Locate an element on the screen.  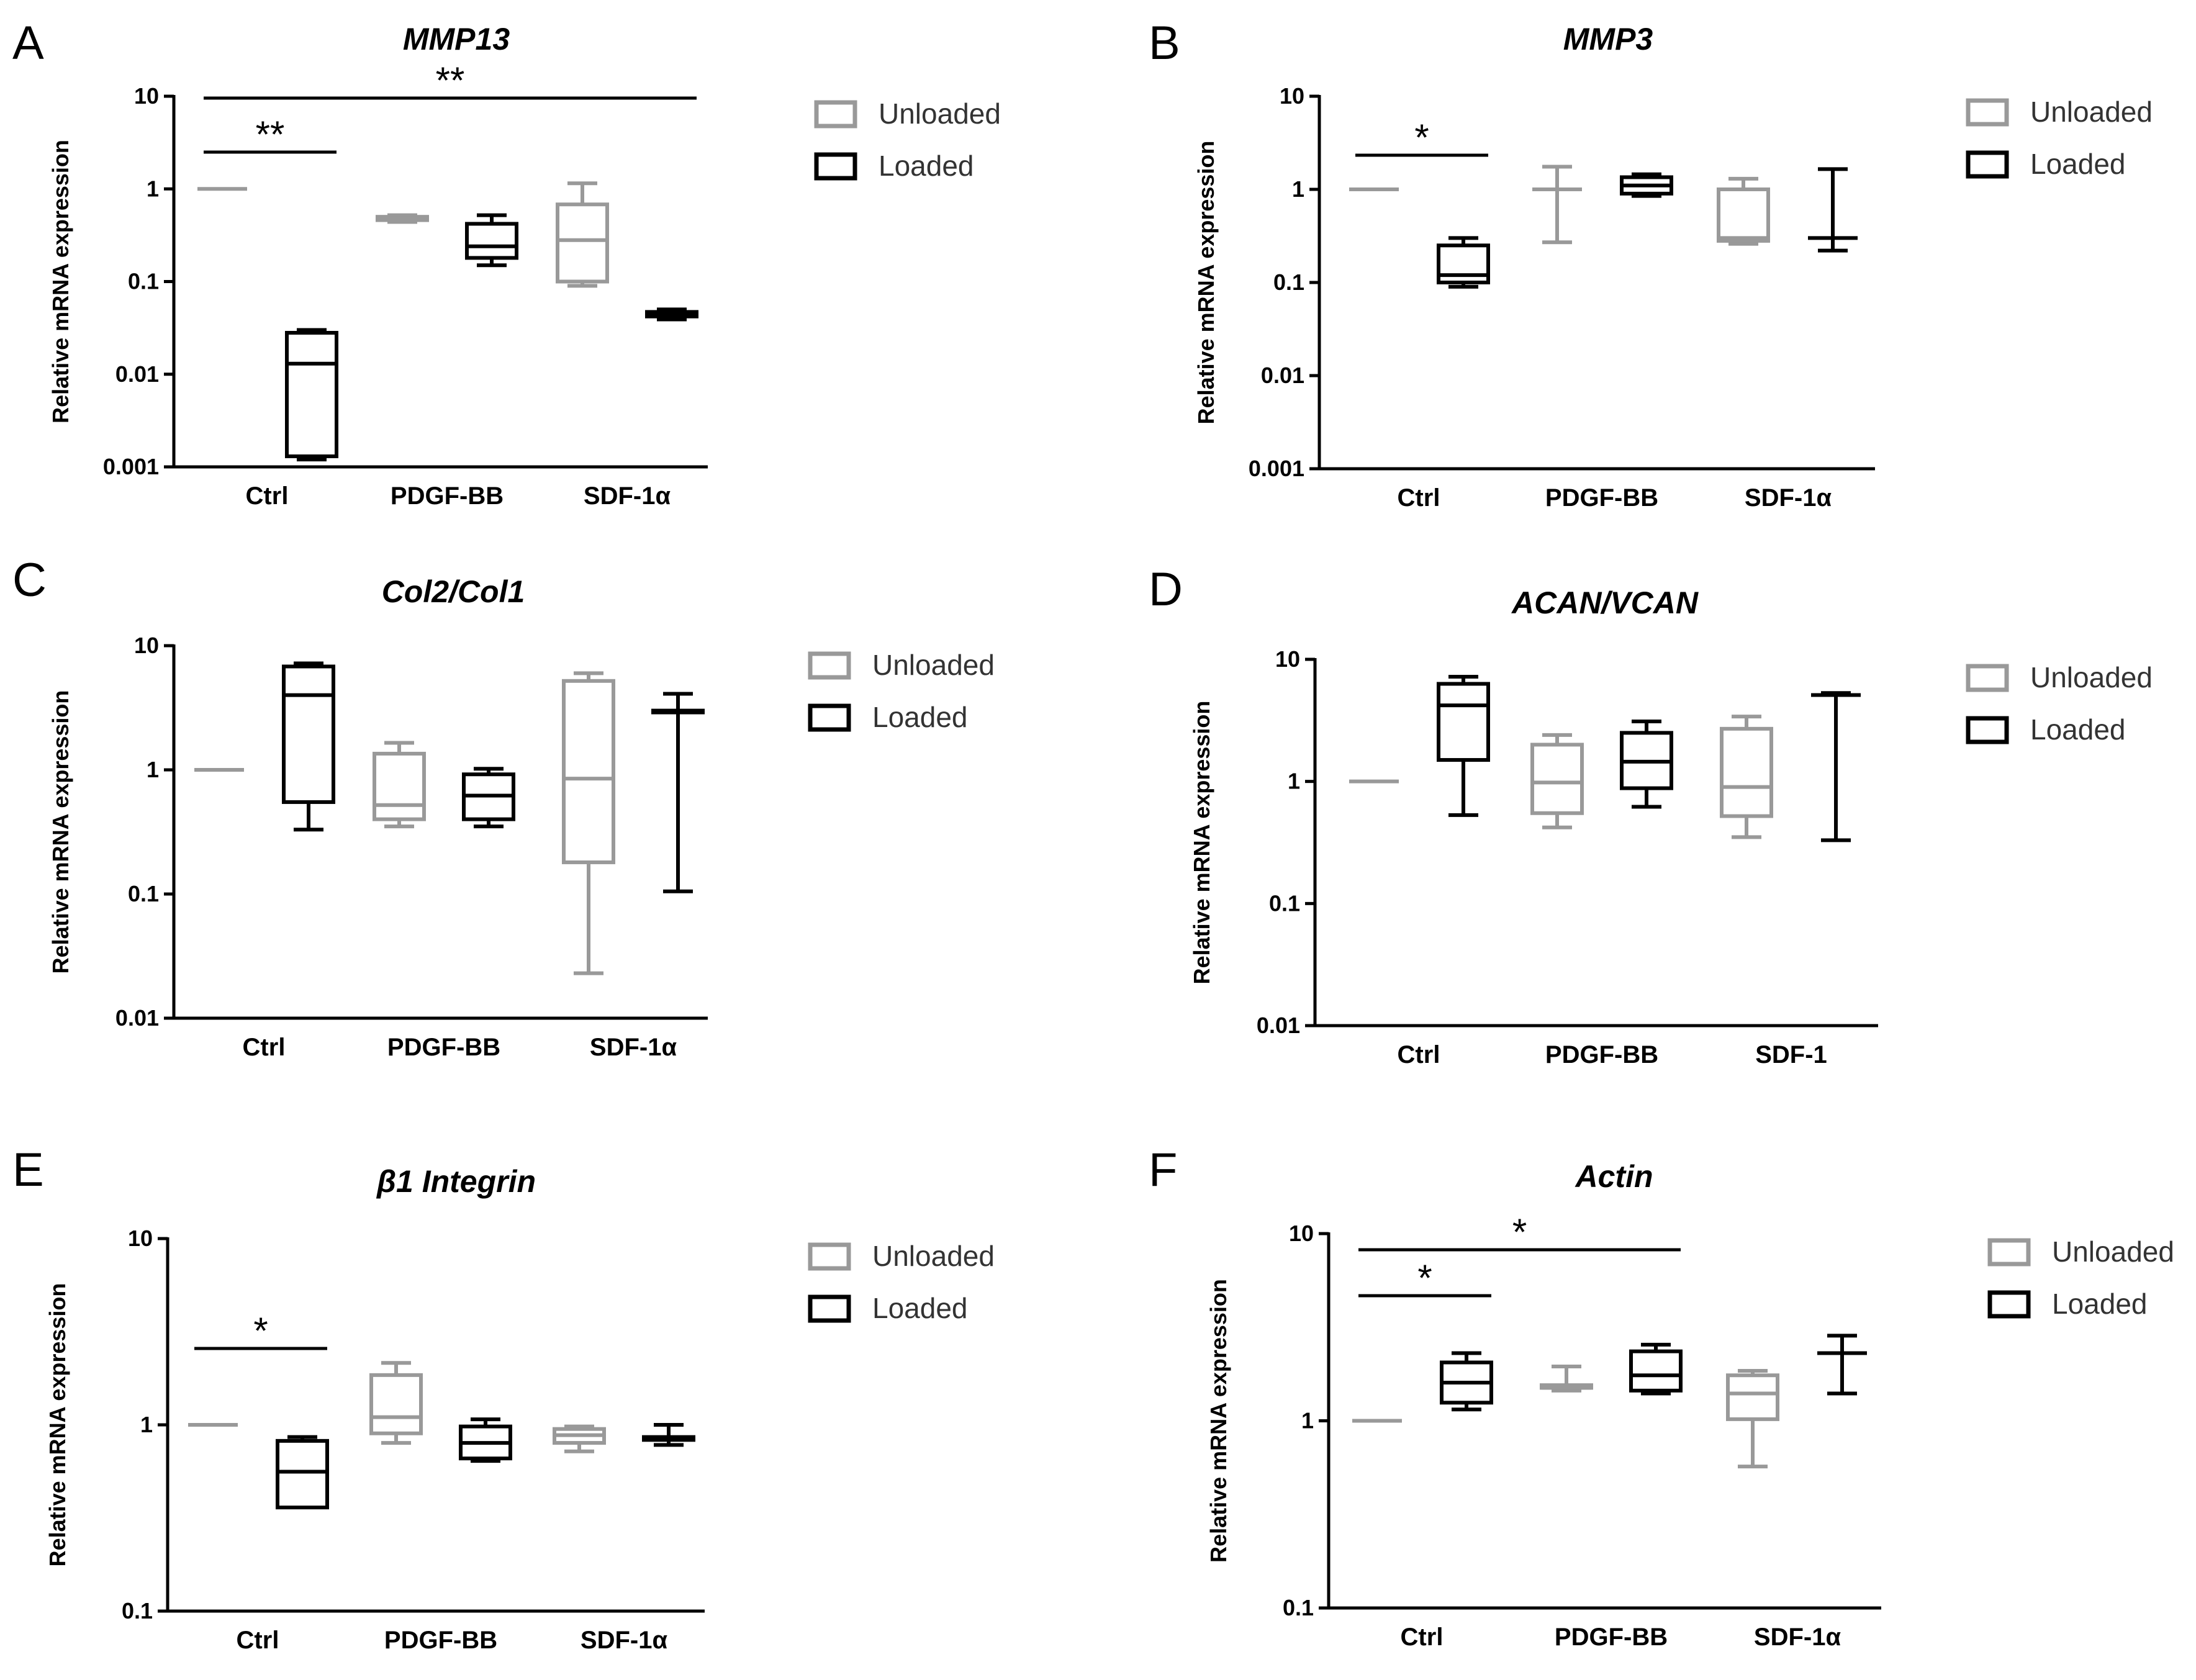
chart-title: Col2/Col1 is located at coordinates (453, 591).